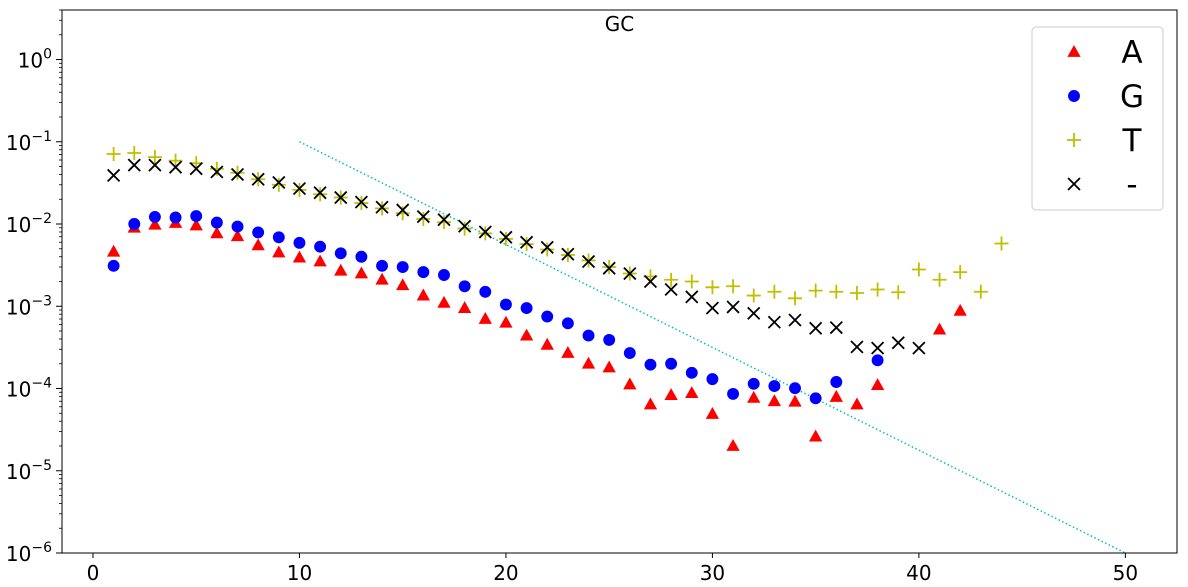 This screenshot has width=1188, height=587. What do you see at coordinates (1125, 573) in the screenshot?
I see `x-tick-label: 50` at bounding box center [1125, 573].